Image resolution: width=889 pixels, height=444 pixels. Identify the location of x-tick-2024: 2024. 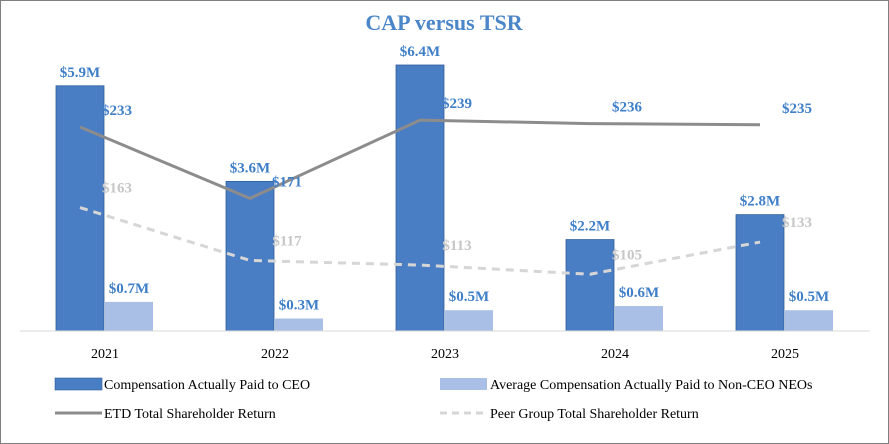
(615, 354).